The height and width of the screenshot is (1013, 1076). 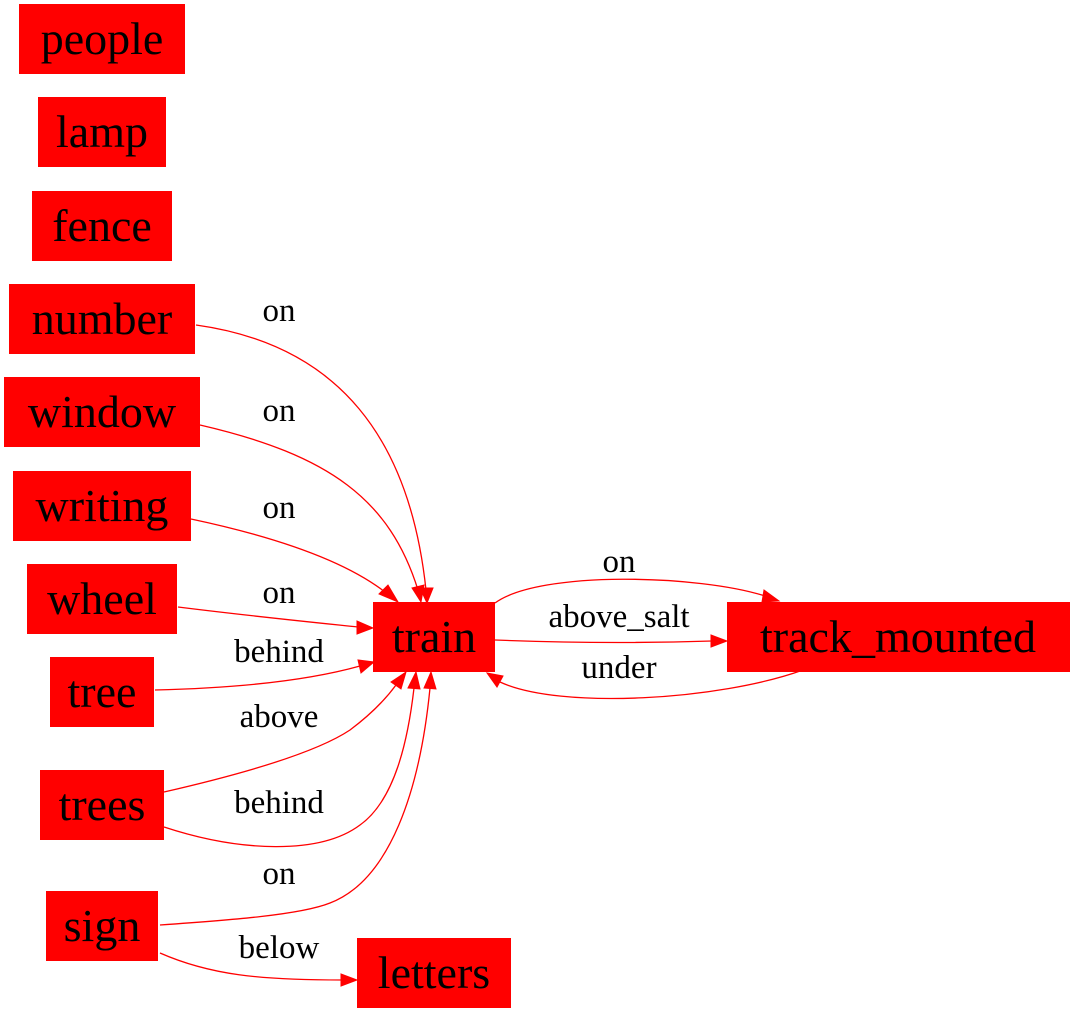 I want to click on edge-sign-letters: below, so click(x=259, y=958).